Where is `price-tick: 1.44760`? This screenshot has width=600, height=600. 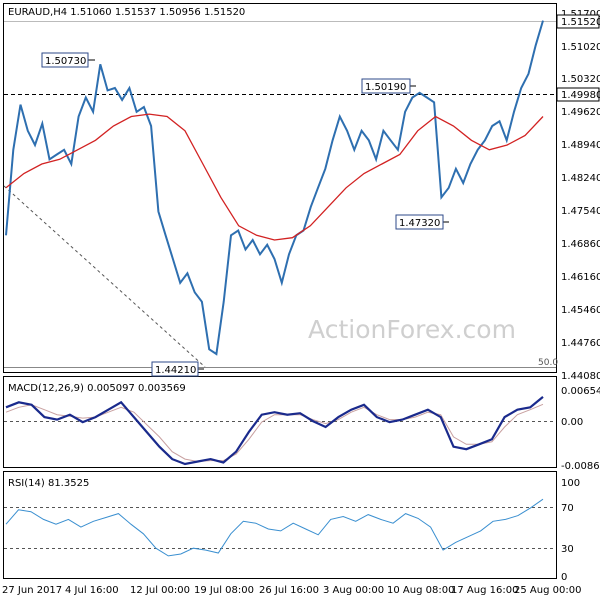
price-tick: 1.44760 is located at coordinates (580, 343).